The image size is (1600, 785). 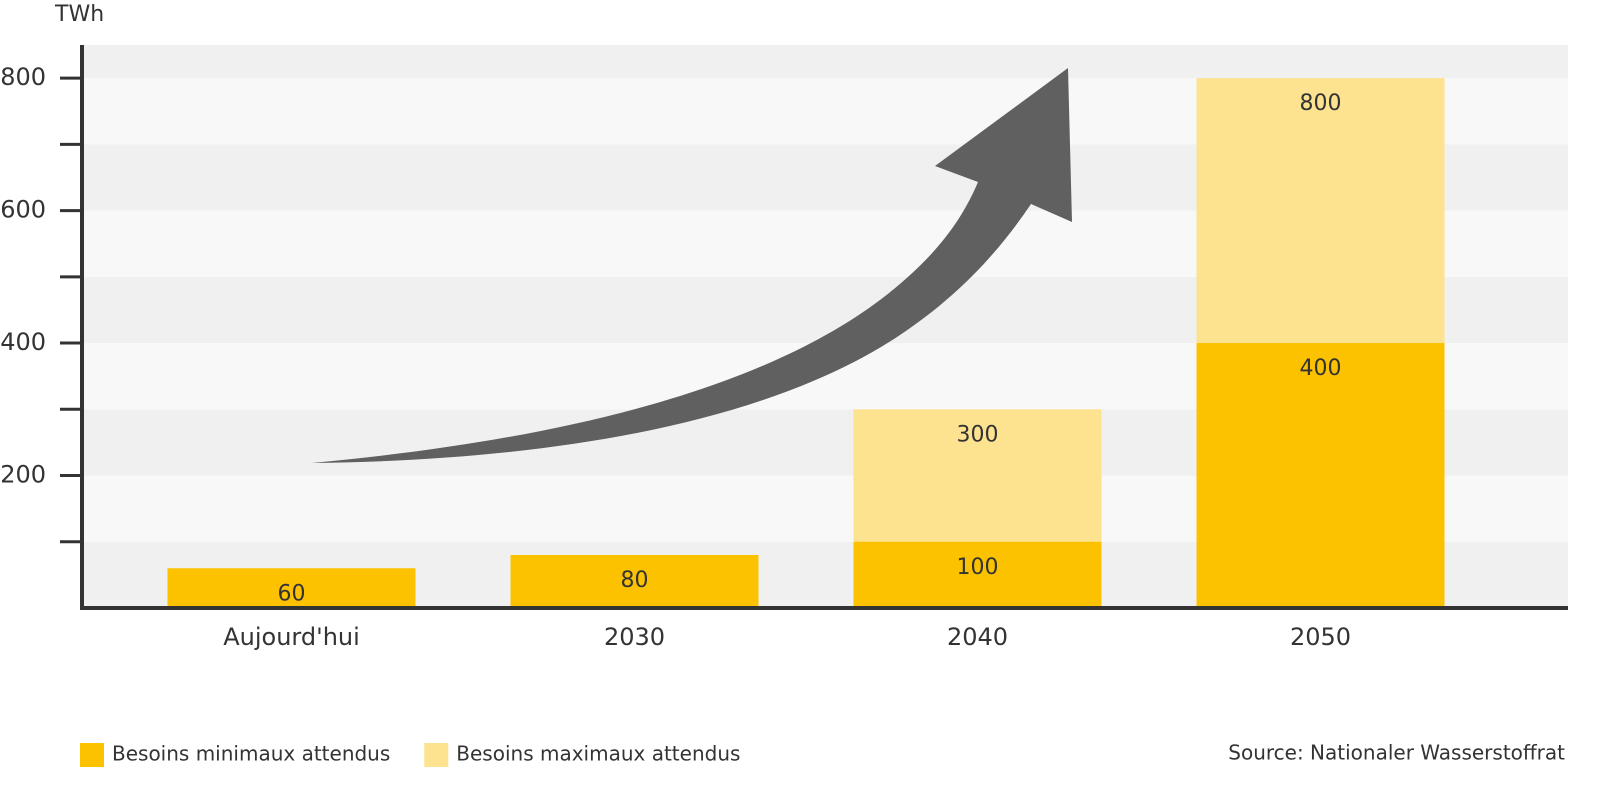 What do you see at coordinates (292, 593) in the screenshot?
I see `data-label: 60` at bounding box center [292, 593].